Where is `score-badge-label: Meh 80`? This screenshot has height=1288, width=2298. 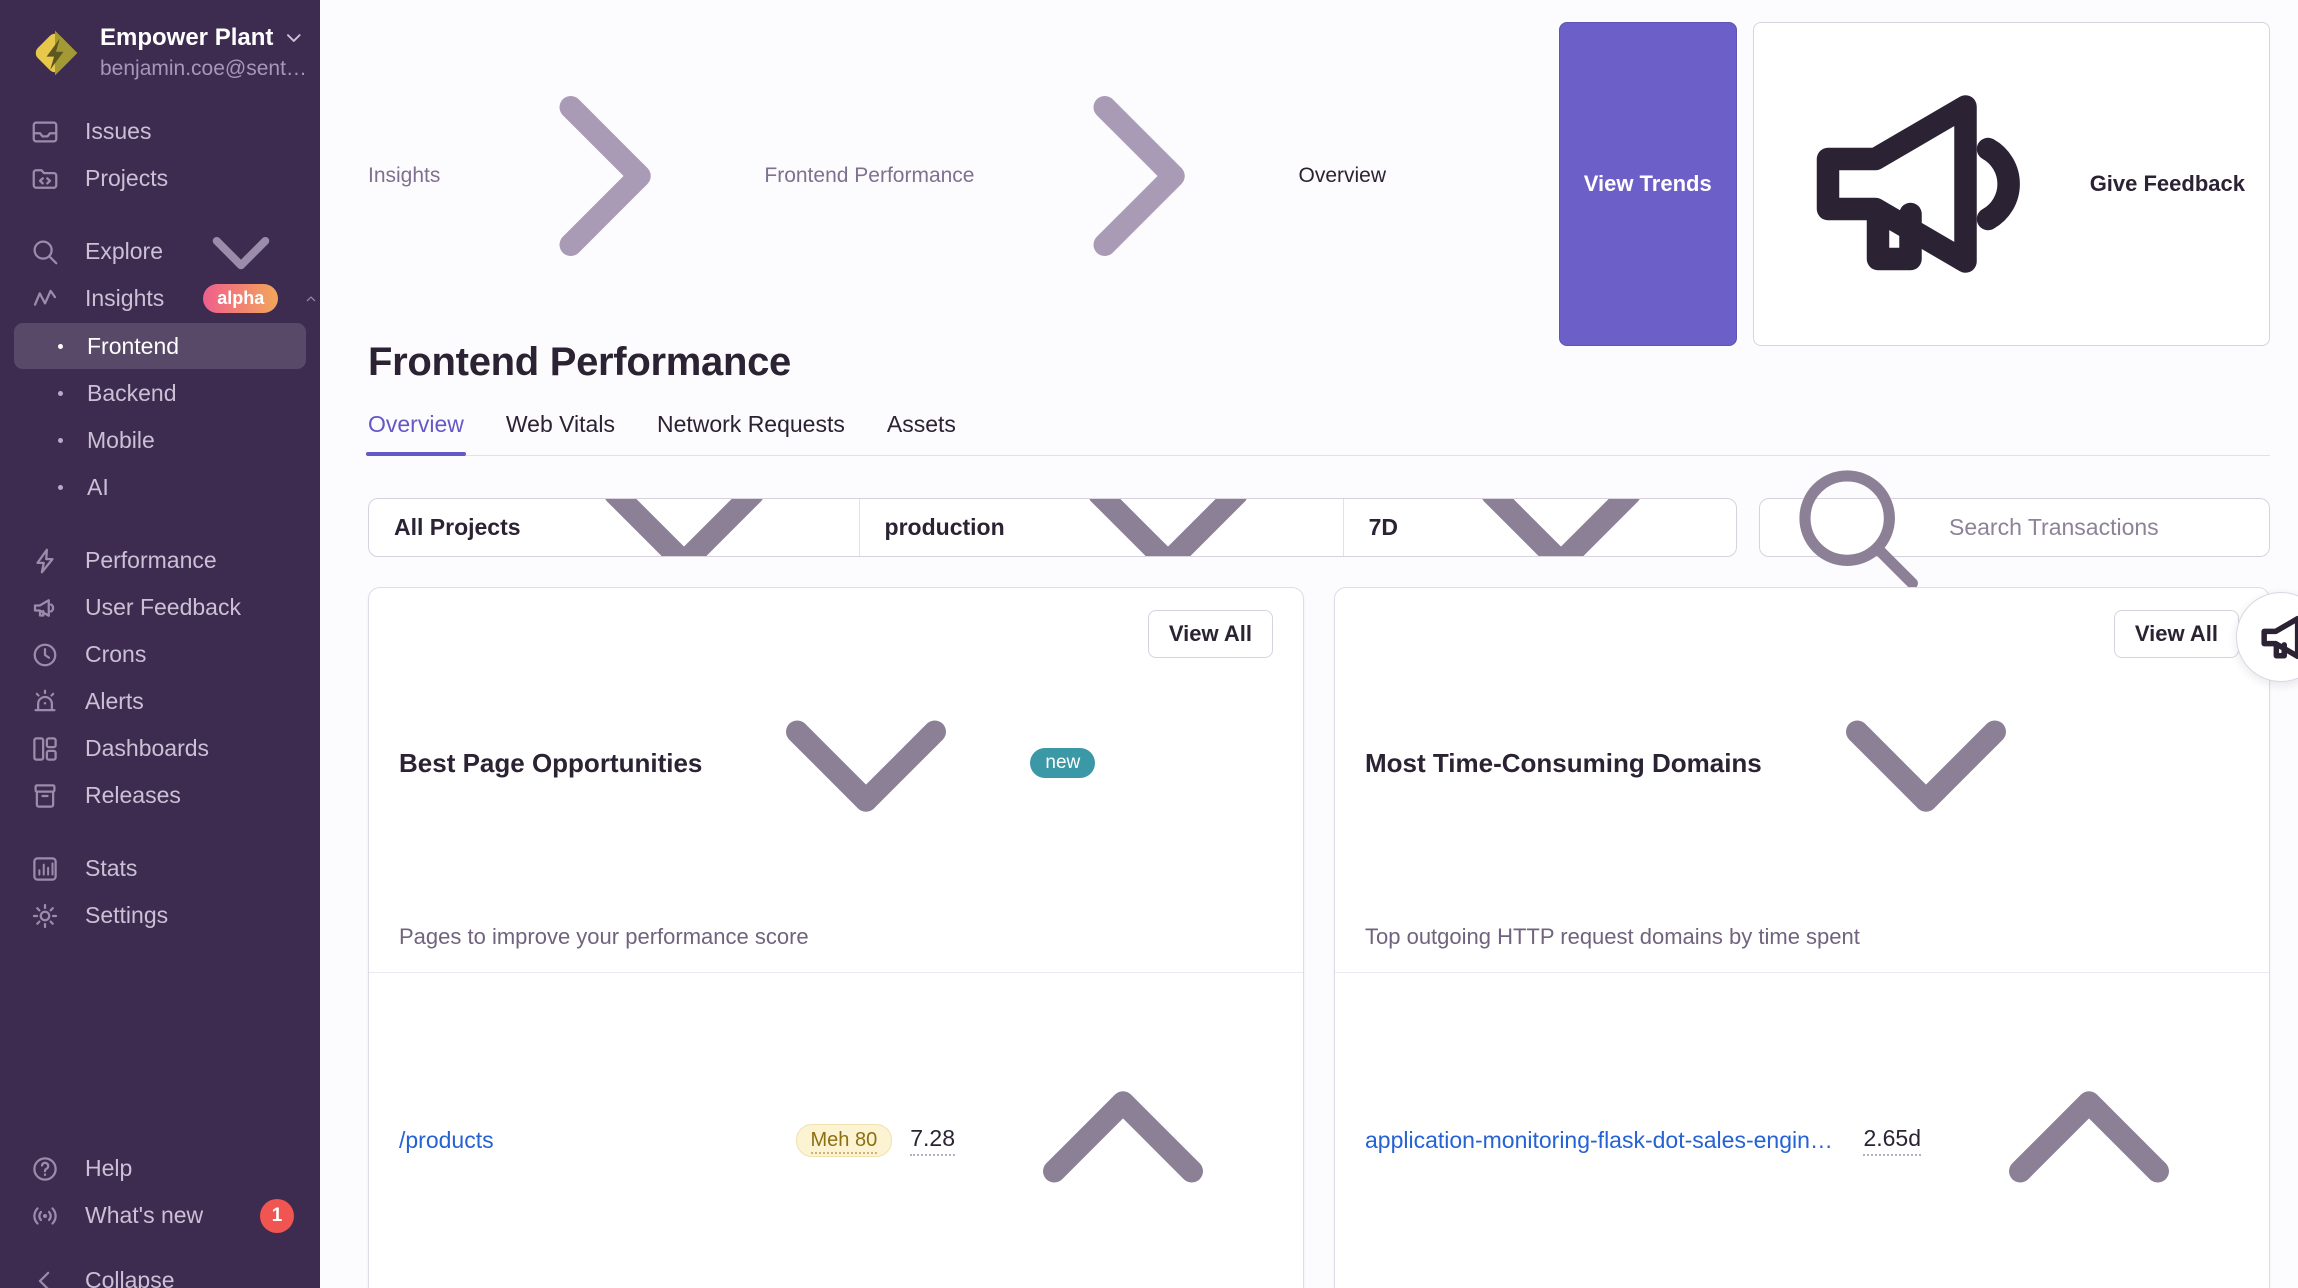
score-badge-label: Meh 80 is located at coordinates (844, 1141).